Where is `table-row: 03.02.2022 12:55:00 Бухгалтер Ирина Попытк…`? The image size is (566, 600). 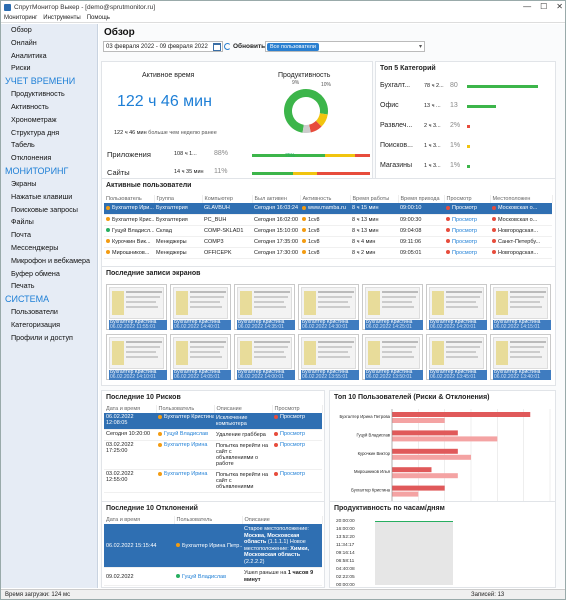
table-row: 03.02.2022 12:55:00 Бухгалтер Ирина Попытк… is located at coordinates (213, 481).